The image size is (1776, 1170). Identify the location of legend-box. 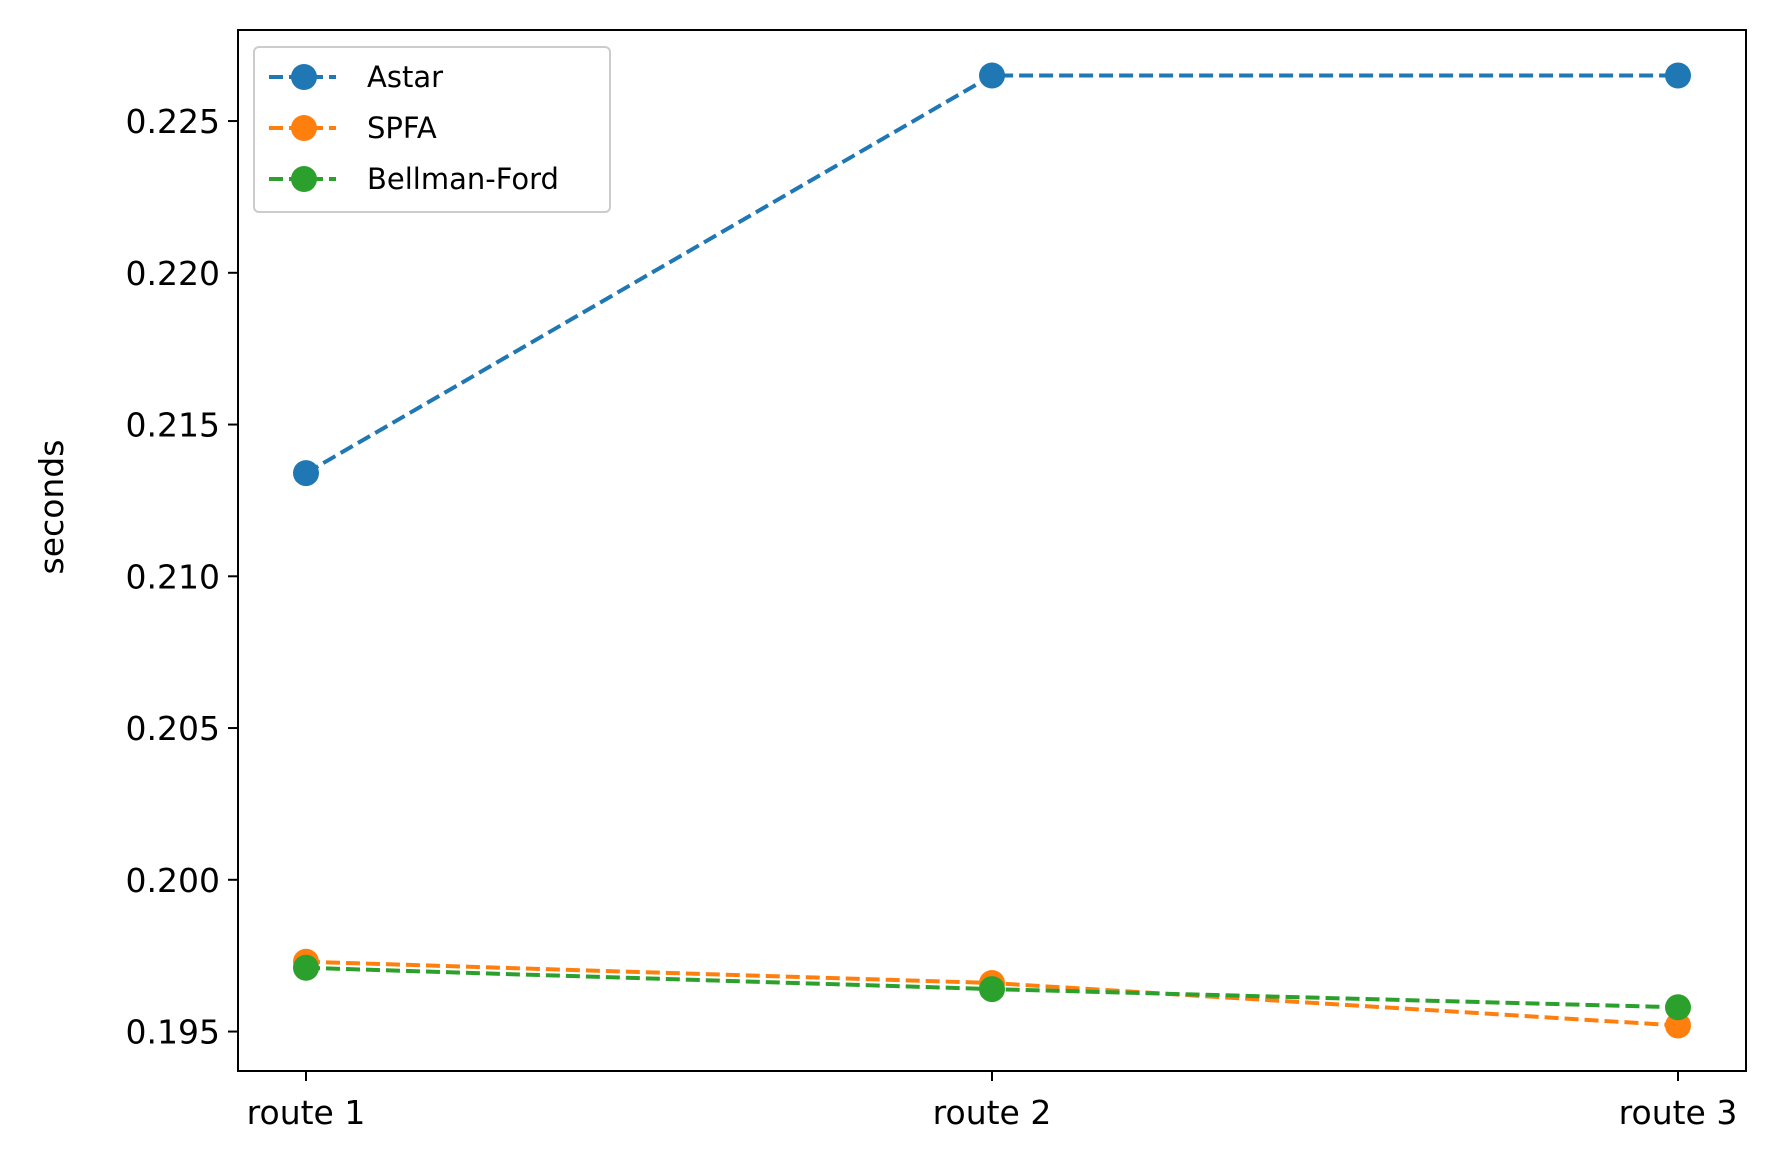
(432, 129).